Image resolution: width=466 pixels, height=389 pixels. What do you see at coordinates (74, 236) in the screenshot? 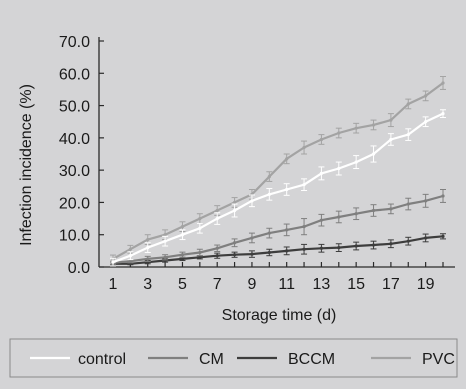
I see `y-tick-label: 10.0` at bounding box center [74, 236].